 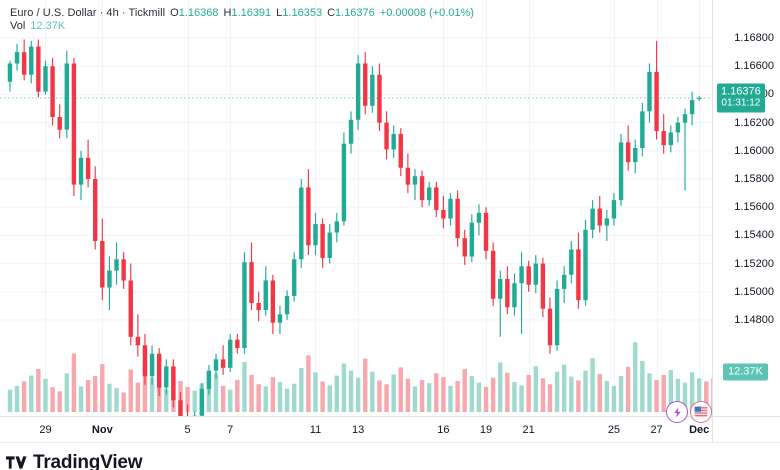 I want to click on tradingview-logo: TradingView, so click(x=74, y=461).